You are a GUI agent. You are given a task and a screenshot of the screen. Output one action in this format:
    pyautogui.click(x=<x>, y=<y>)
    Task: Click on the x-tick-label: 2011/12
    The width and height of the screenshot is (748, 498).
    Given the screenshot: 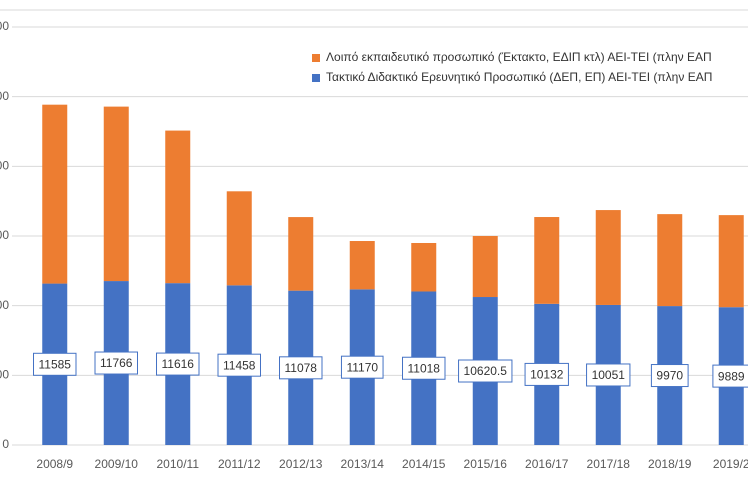 What is the action you would take?
    pyautogui.click(x=239, y=464)
    